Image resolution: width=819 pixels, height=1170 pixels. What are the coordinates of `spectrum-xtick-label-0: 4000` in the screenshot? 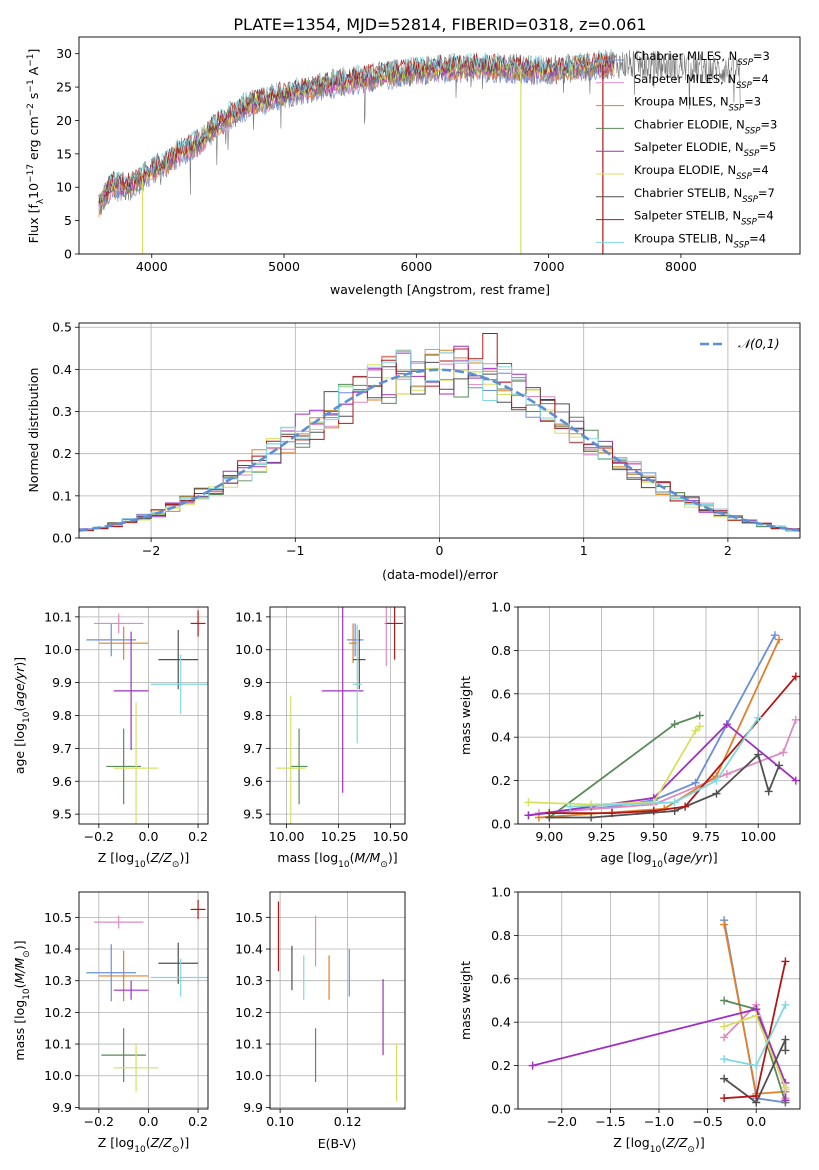 It's located at (152, 266).